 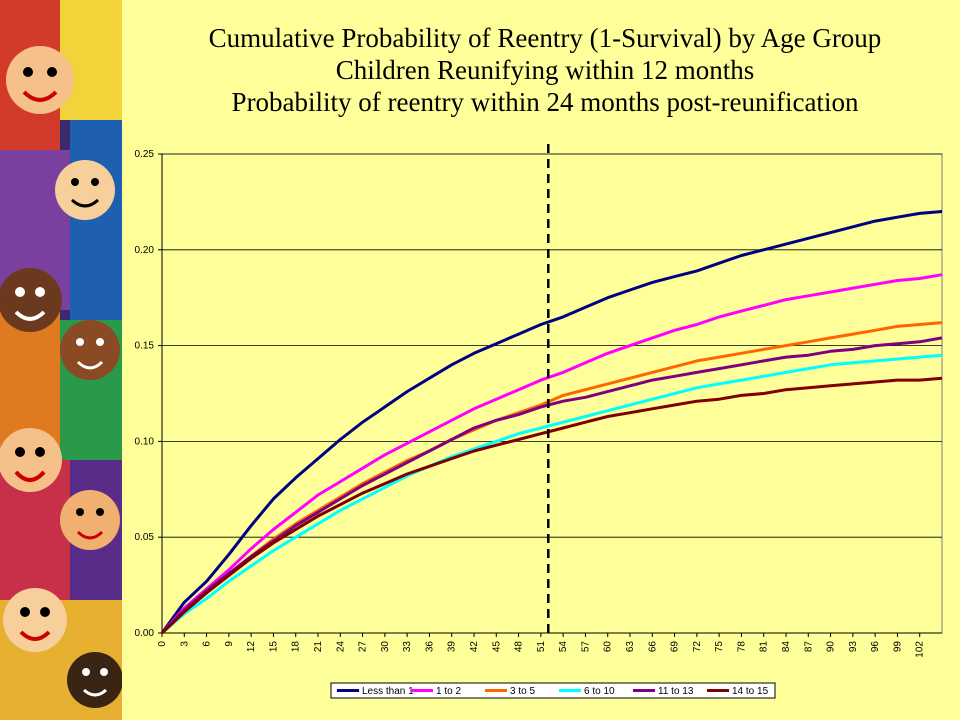 What do you see at coordinates (340, 647) in the screenshot?
I see `x-tick-label: 24` at bounding box center [340, 647].